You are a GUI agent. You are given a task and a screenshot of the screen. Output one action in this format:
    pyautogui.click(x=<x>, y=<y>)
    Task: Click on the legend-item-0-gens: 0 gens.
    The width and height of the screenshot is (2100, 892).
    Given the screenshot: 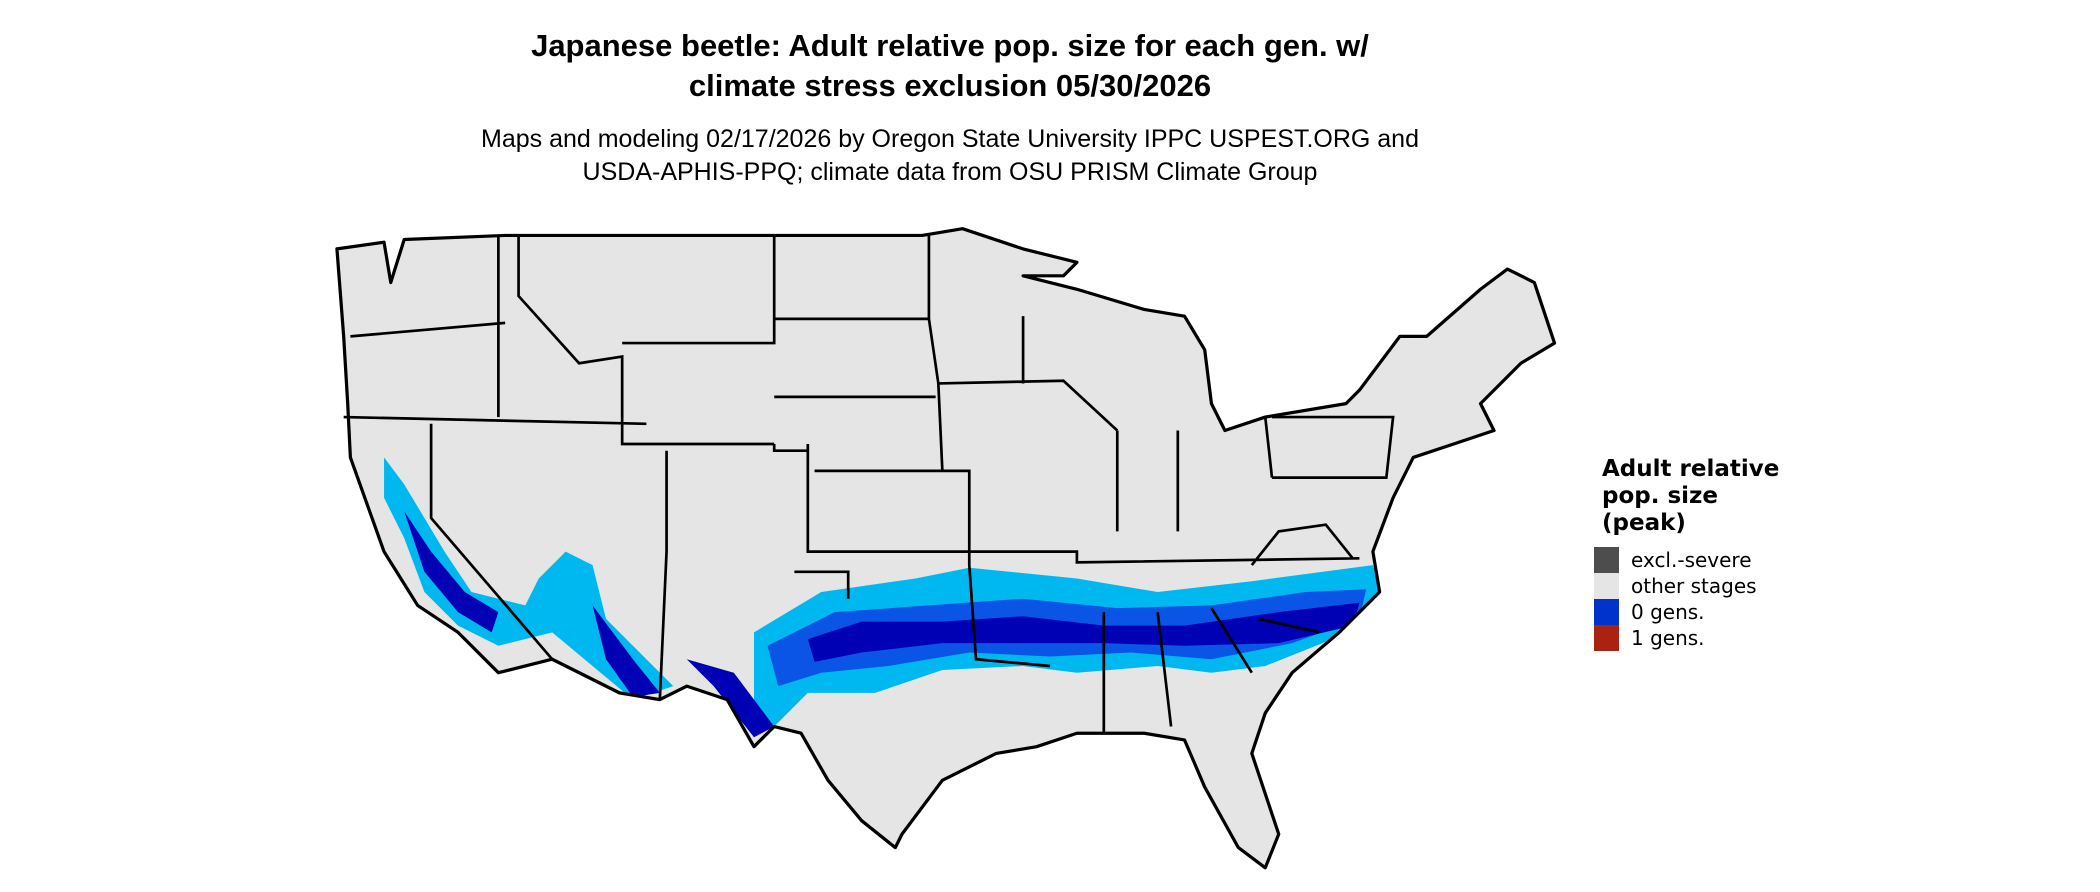 What is the action you would take?
    pyautogui.click(x=1649, y=612)
    